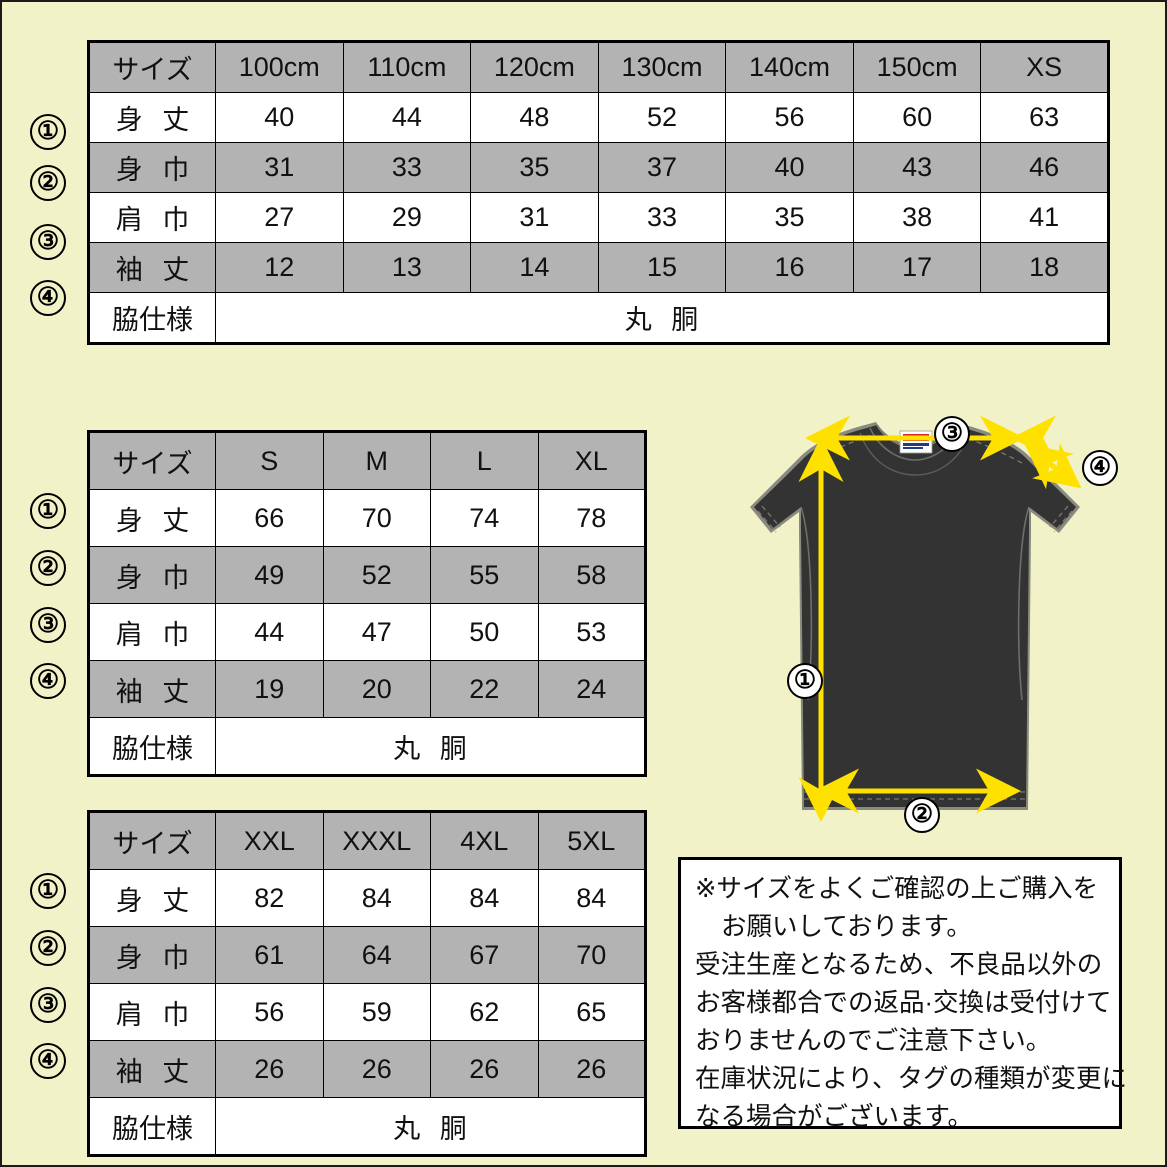 This screenshot has width=1167, height=1167. I want to click on callout-sleeve-length: ④, so click(1100, 468).